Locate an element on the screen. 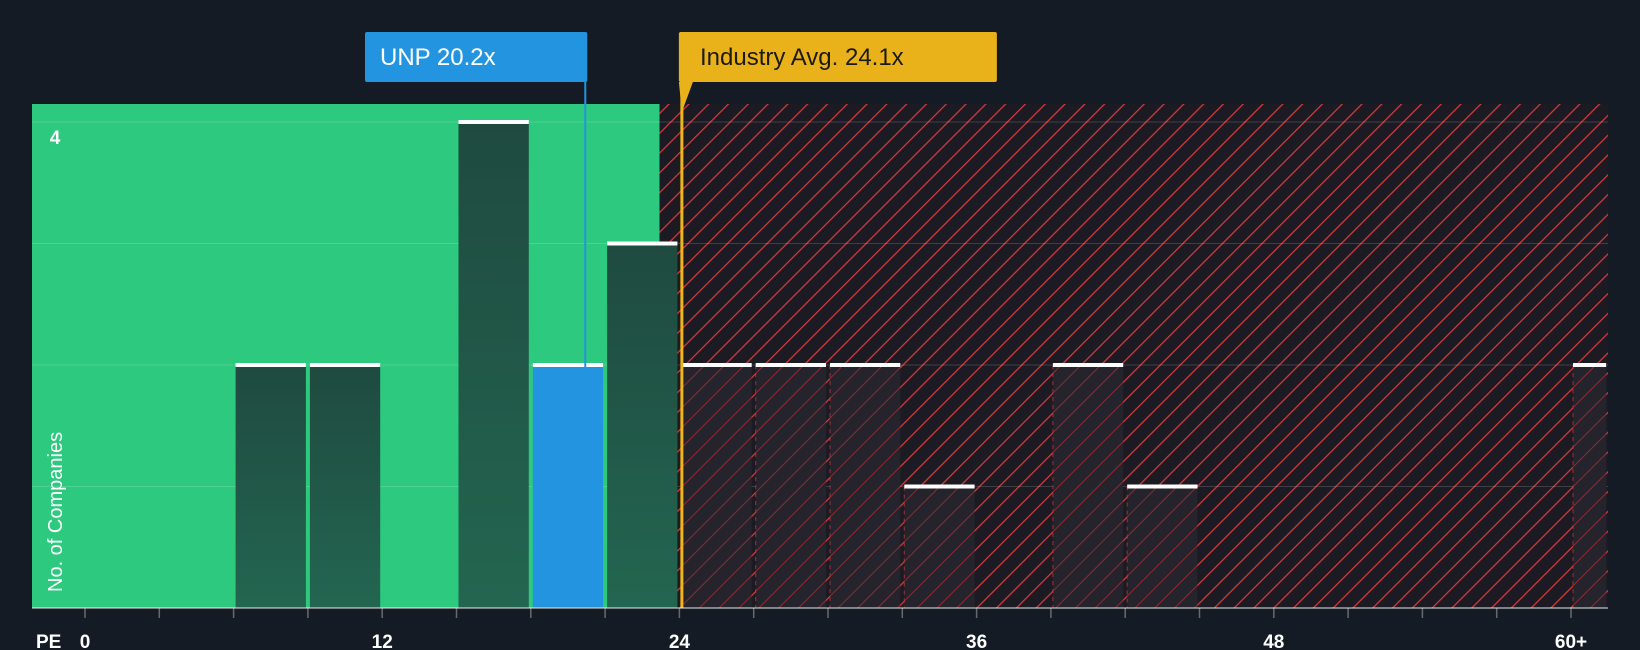 The height and width of the screenshot is (650, 1640). x-tick-label: 24 is located at coordinates (680, 641).